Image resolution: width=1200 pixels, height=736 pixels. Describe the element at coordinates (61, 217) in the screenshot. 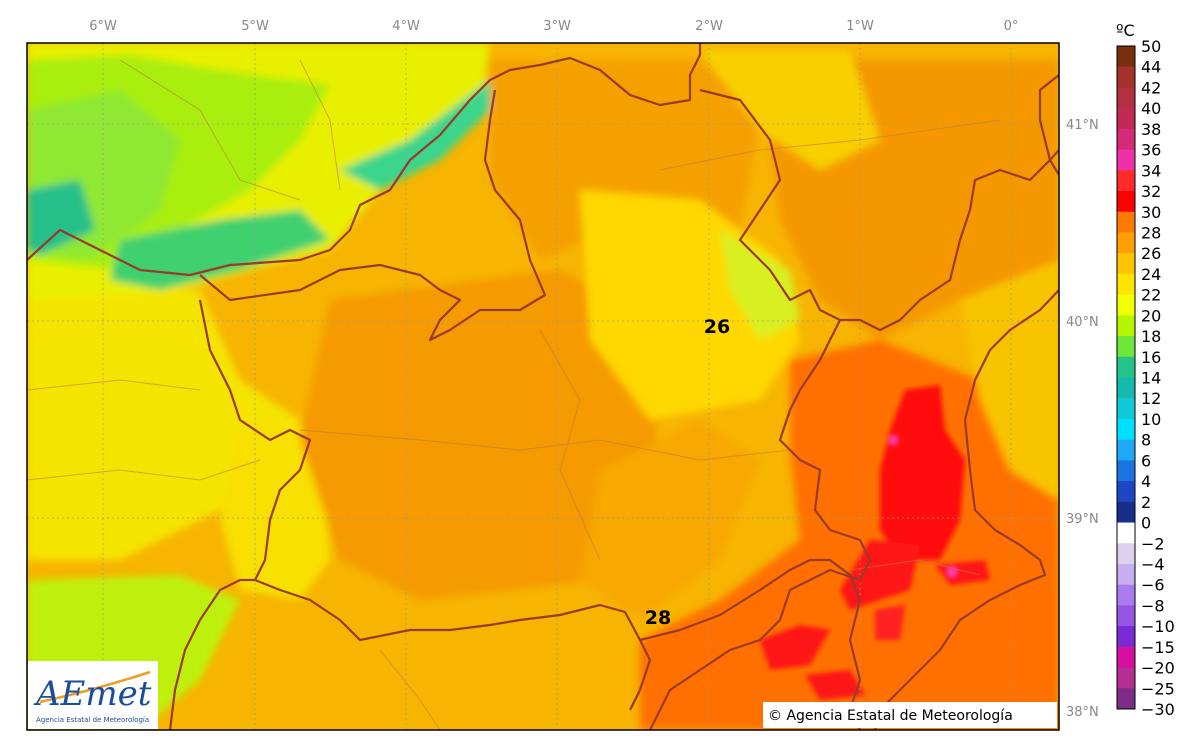

I see `cyan-zone-gredos` at that location.